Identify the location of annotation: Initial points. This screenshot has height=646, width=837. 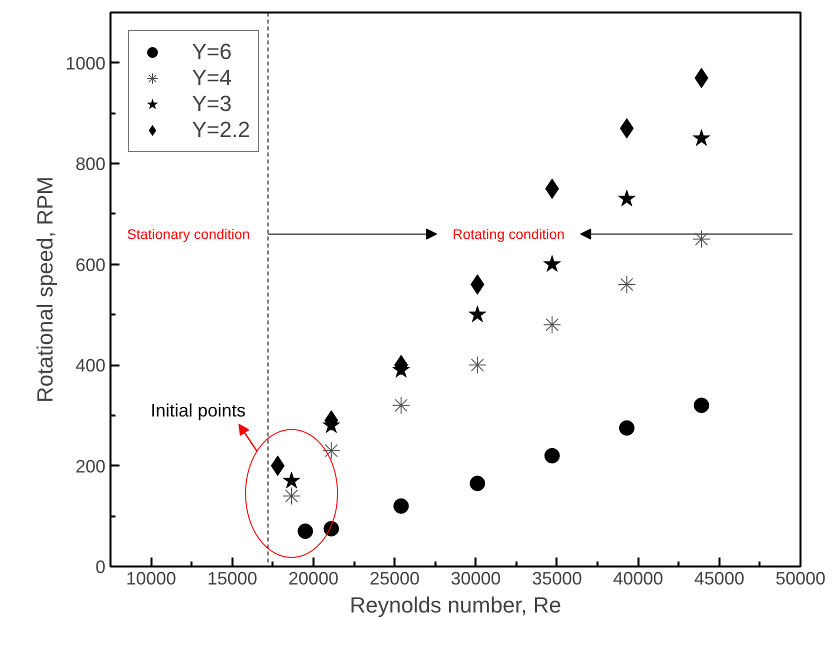
(198, 410).